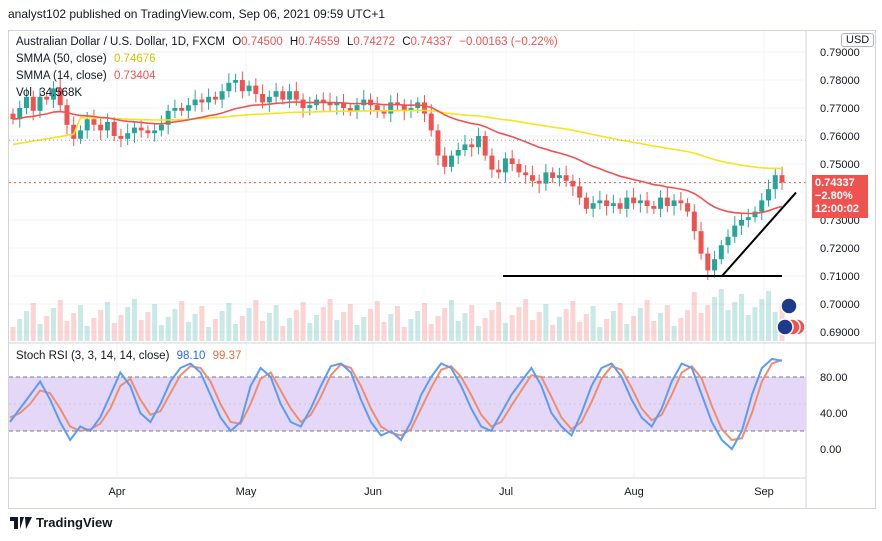  I want to click on sma50-value: 0.74676, so click(134, 59).